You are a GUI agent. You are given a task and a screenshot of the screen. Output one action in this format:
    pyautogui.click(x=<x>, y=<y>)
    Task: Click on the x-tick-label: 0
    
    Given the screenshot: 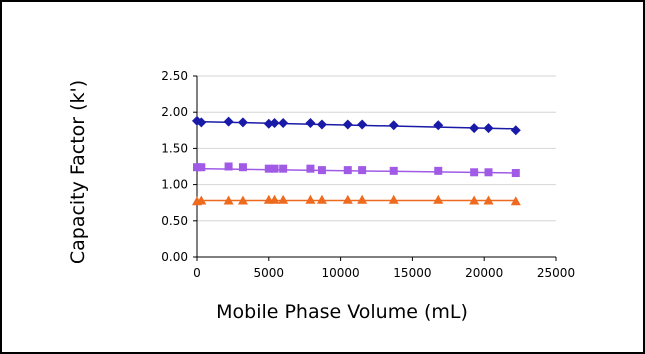 What is the action you would take?
    pyautogui.click(x=197, y=273)
    